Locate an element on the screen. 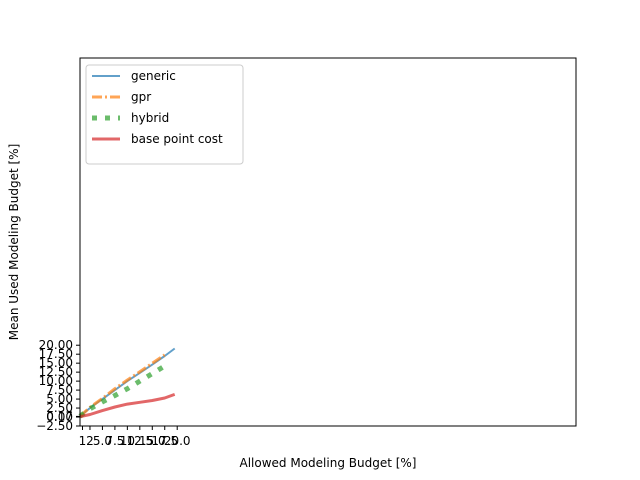  y-tick-label: 7.50 is located at coordinates (59, 390).